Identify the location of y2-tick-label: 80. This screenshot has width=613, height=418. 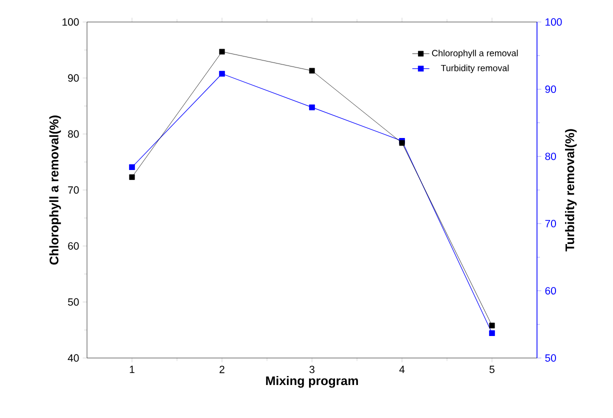
(550, 156).